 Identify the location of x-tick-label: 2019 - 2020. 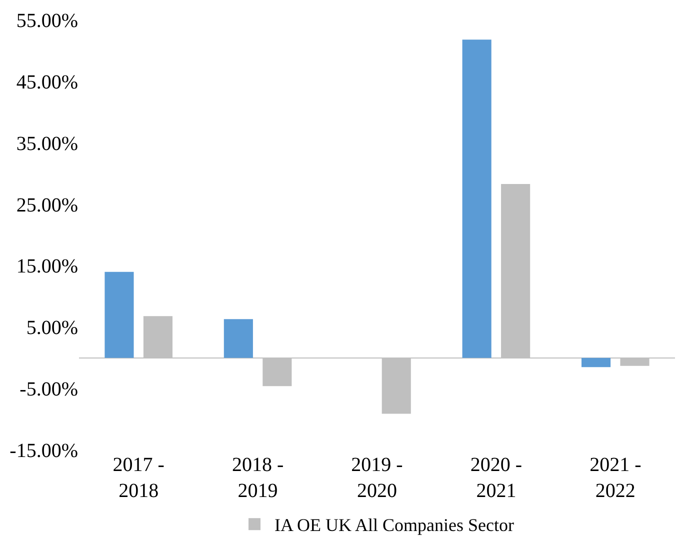
(377, 478).